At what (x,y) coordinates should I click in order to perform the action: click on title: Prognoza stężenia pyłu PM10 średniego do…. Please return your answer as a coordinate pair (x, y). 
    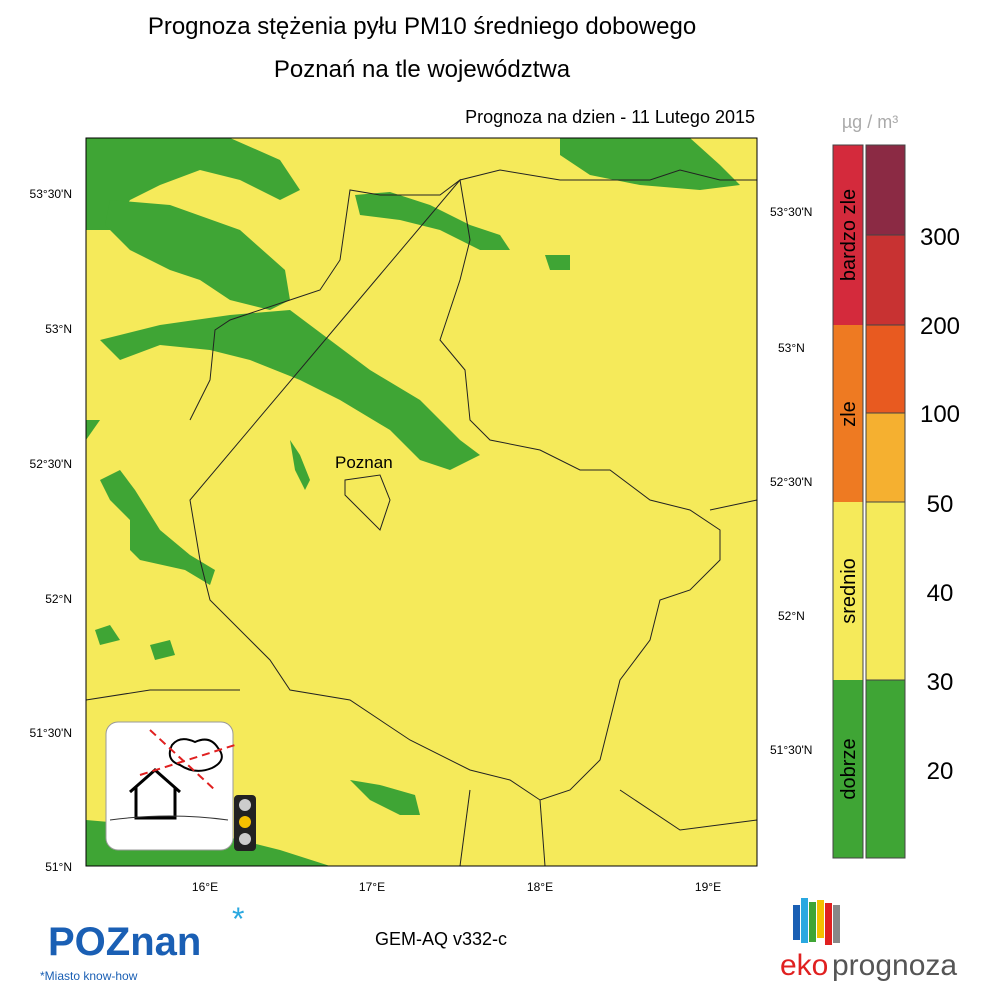
    Looking at the image, I should click on (422, 26).